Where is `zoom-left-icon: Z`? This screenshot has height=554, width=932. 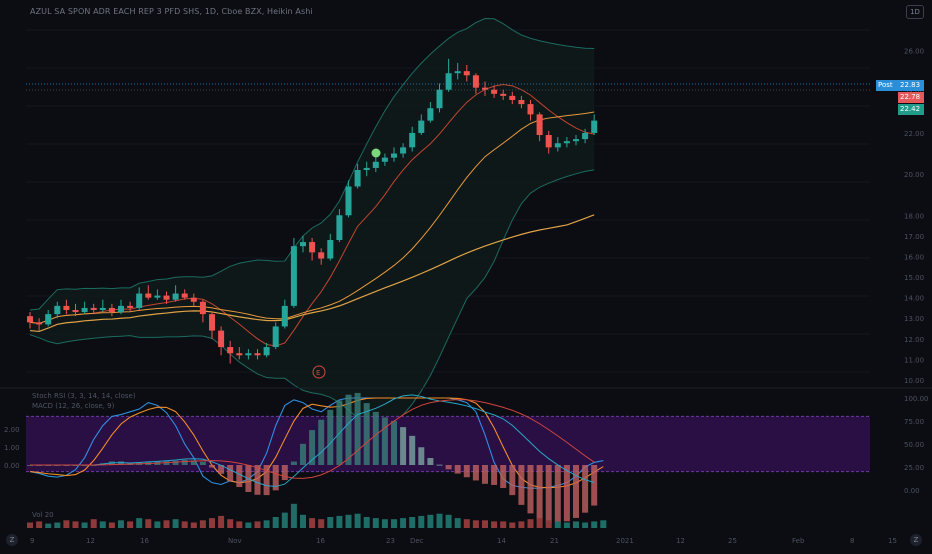
zoom-left-icon: Z is located at coordinates (12, 540).